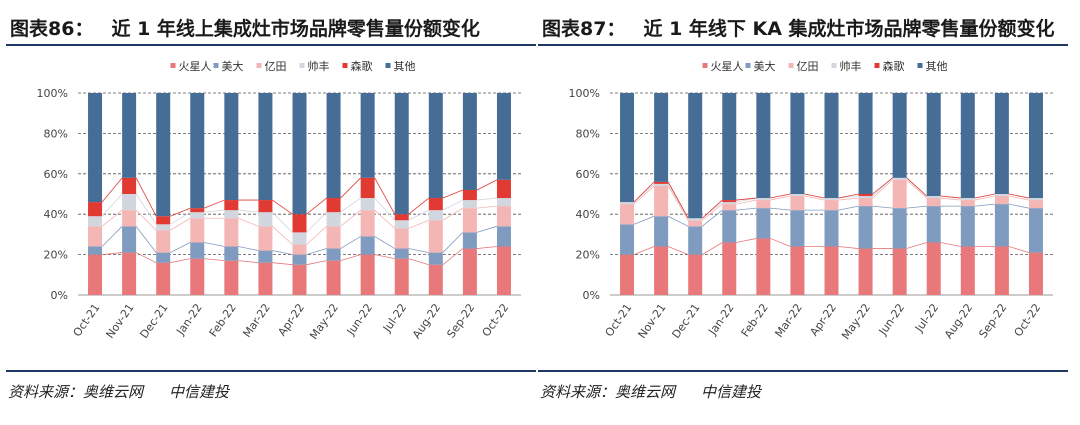 The image size is (1080, 425). I want to click on y-tick-label: 20%, so click(588, 255).